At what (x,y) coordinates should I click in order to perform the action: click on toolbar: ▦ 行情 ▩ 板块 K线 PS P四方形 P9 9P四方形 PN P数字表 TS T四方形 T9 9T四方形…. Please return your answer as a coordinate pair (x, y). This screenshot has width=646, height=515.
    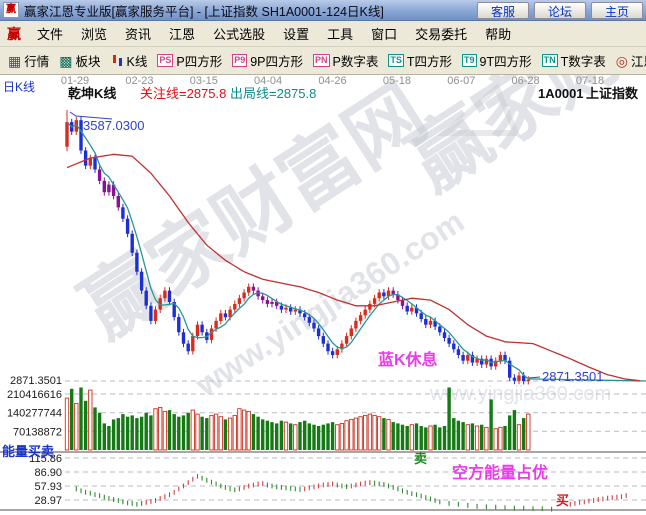
    Looking at the image, I should click on (323, 61).